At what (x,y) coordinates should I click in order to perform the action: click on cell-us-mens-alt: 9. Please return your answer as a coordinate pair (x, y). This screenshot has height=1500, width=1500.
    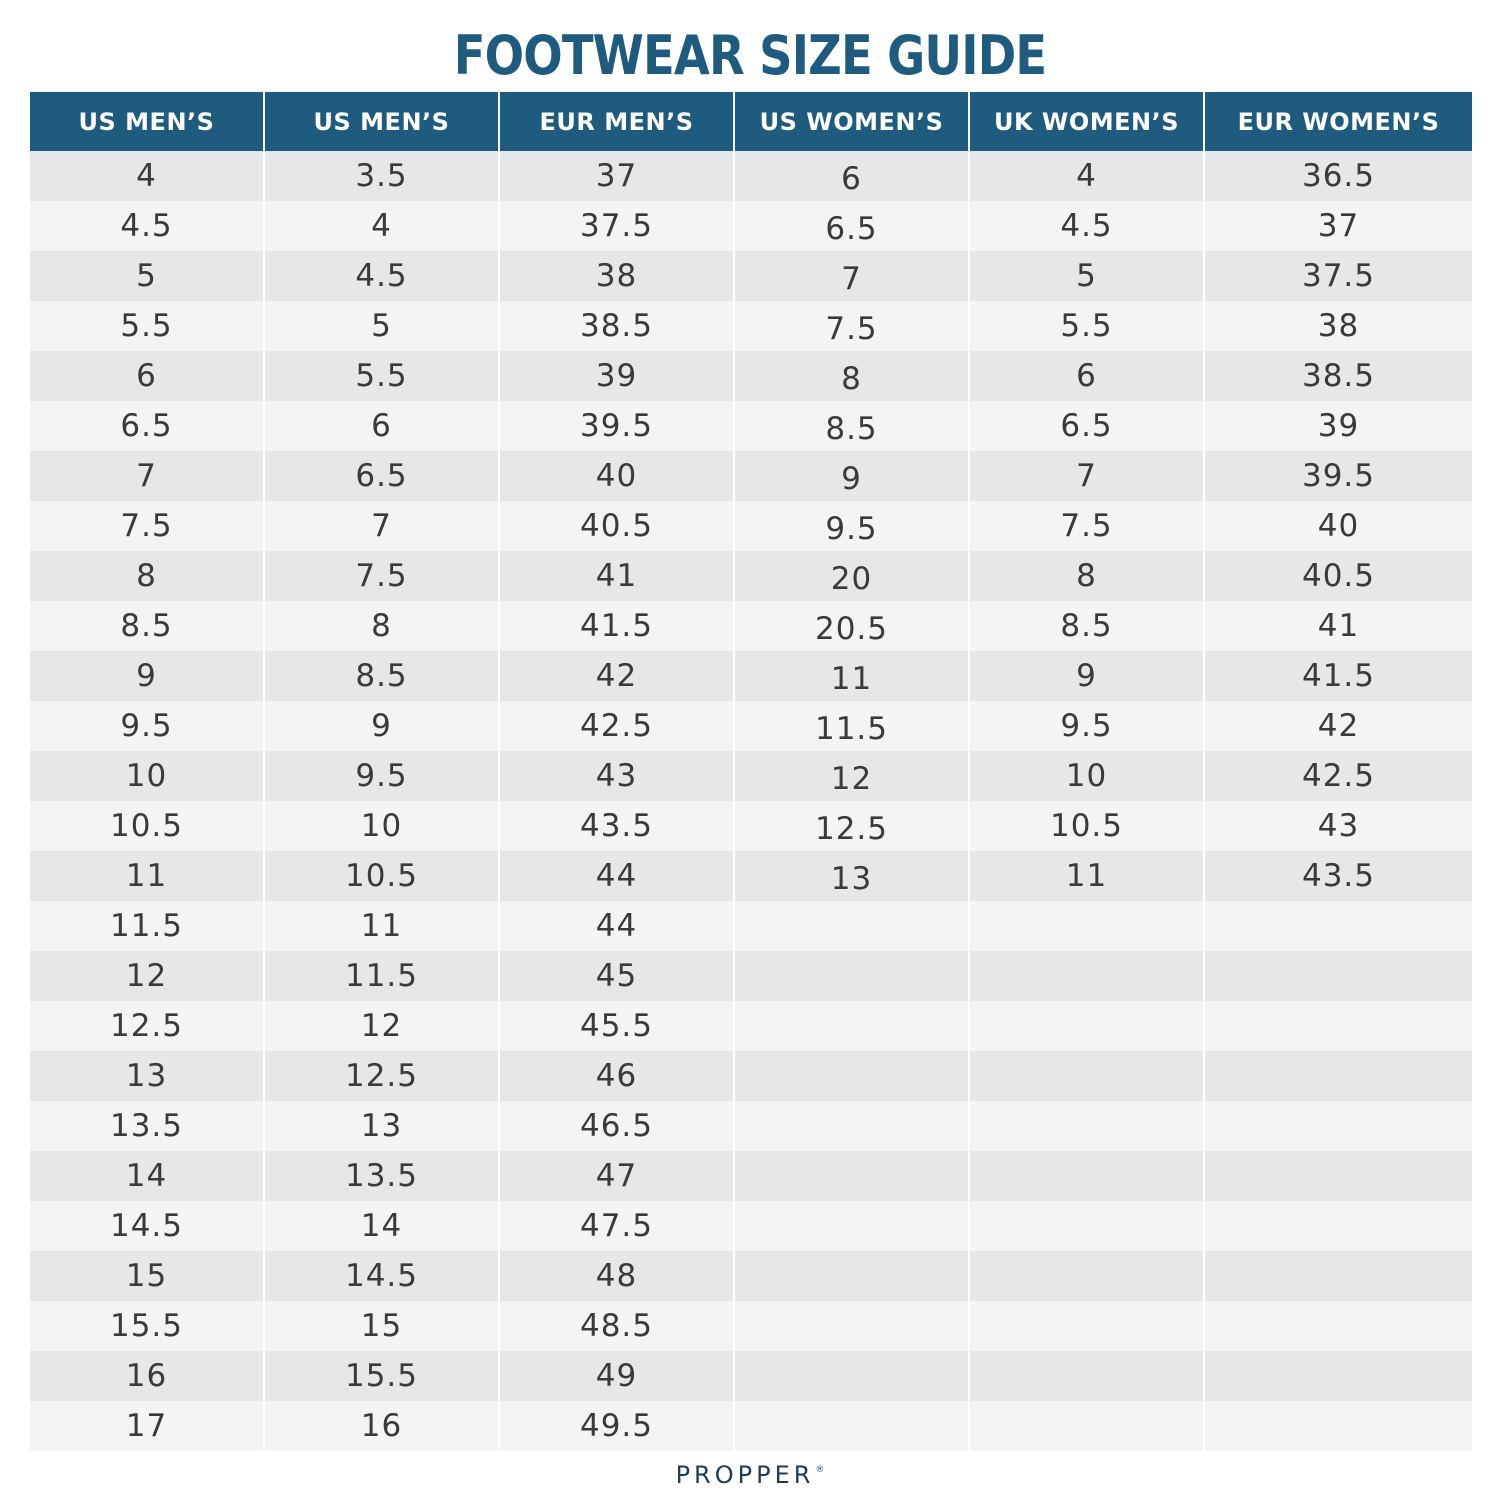
    Looking at the image, I should click on (382, 726).